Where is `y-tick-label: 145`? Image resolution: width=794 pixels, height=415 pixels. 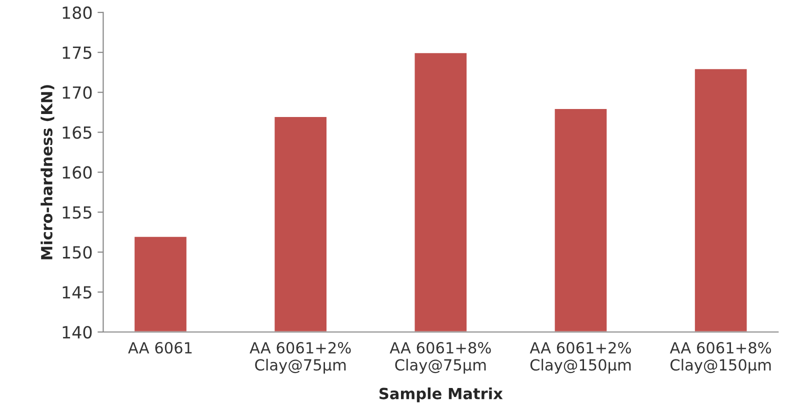
y-tick-label: 145 is located at coordinates (77, 292).